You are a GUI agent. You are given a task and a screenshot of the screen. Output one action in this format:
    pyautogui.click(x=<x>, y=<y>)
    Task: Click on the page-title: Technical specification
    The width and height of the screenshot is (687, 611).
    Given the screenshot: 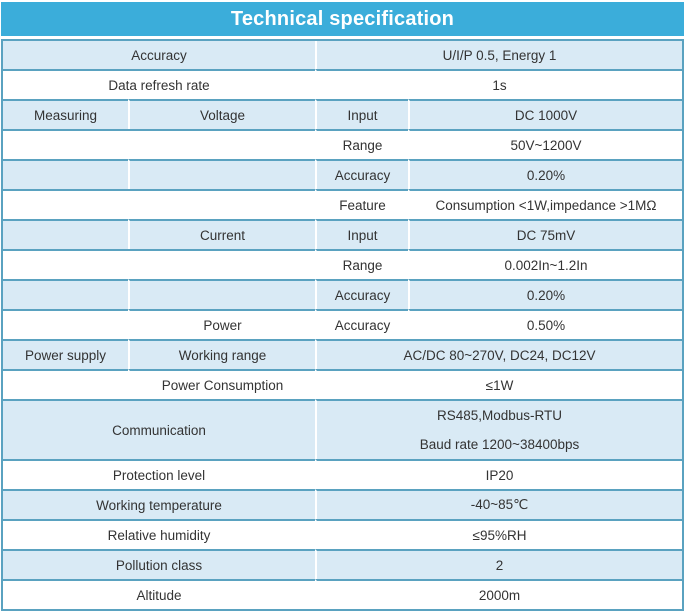 What is the action you would take?
    pyautogui.click(x=342, y=18)
    